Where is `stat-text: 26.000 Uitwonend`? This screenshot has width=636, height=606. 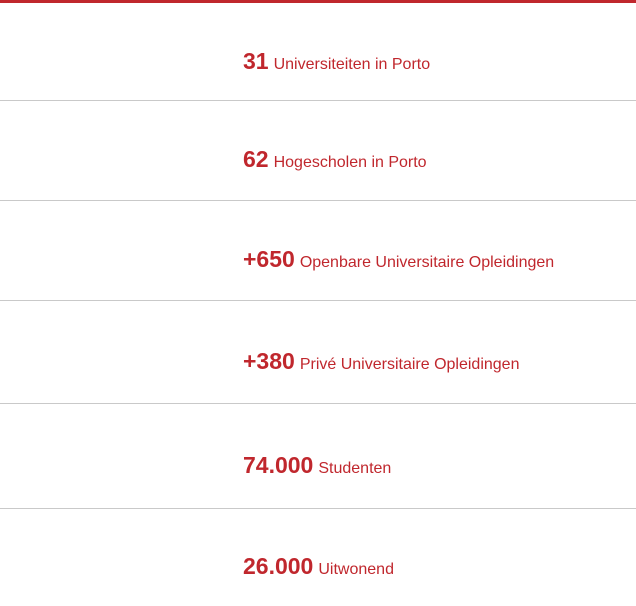
stat-text: 26.000 Uitwonend is located at coordinates (318, 566).